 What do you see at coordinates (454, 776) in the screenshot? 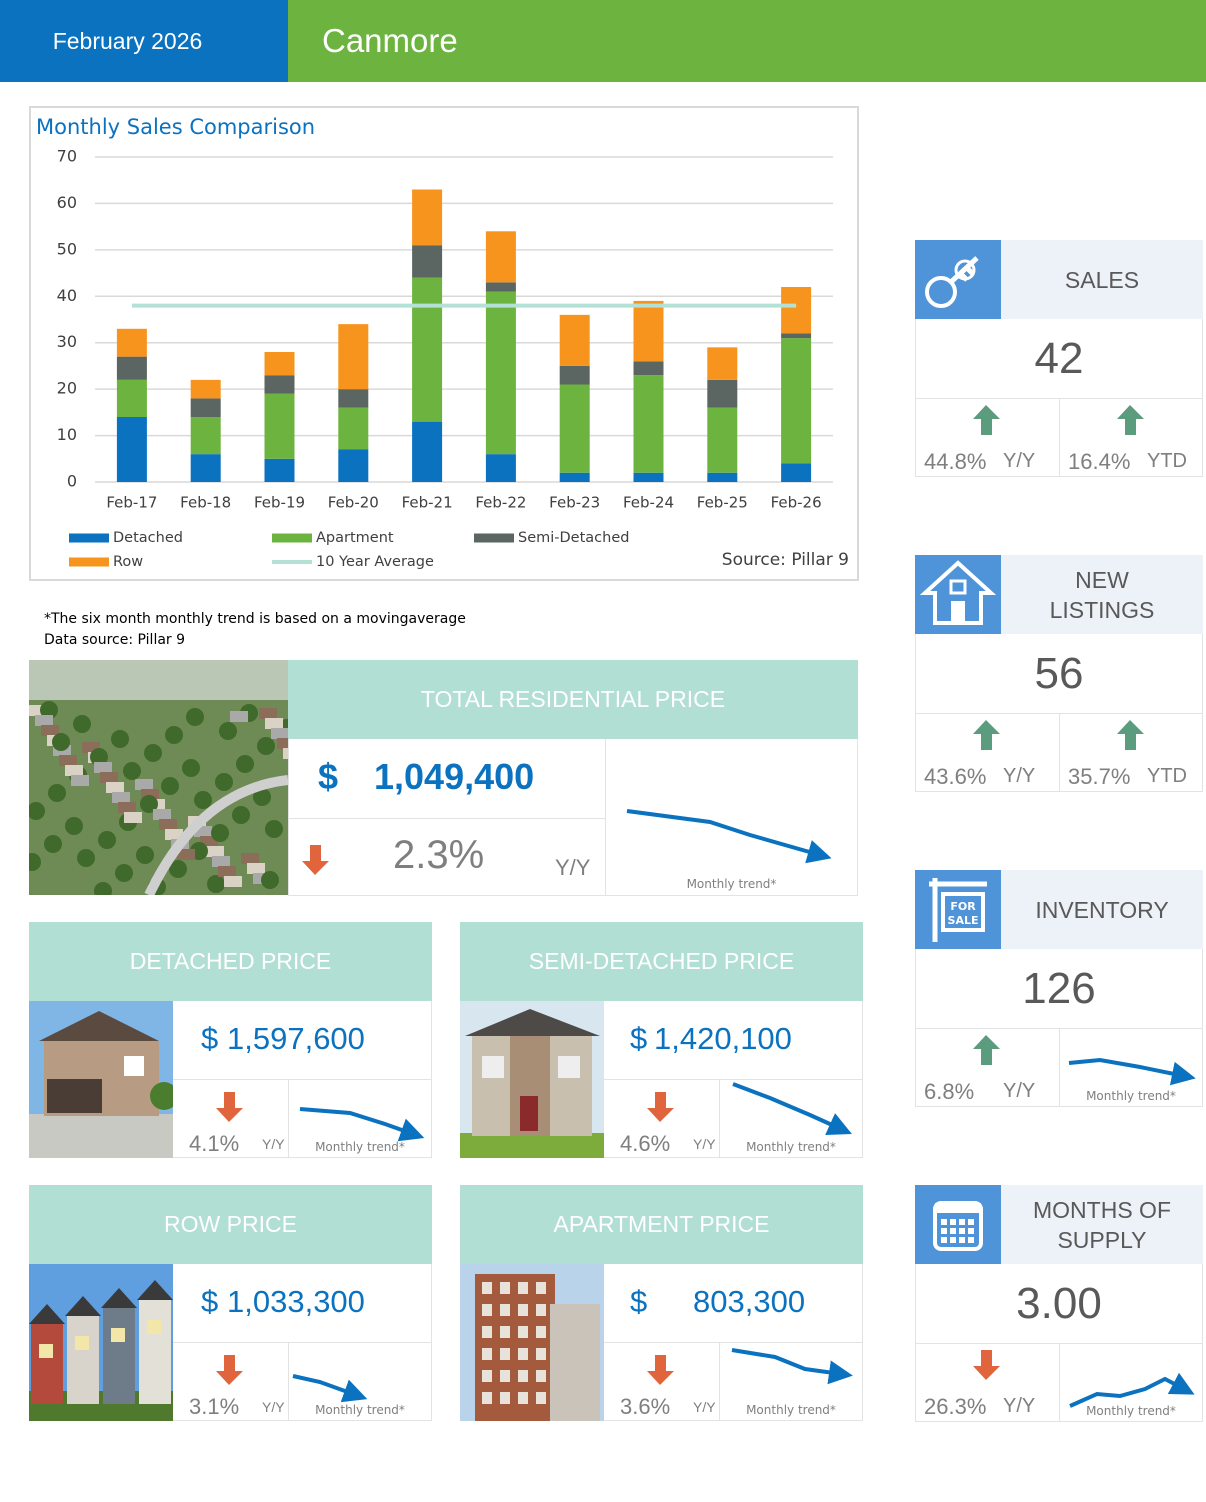
I see `price-value: 1,049,400` at bounding box center [454, 776].